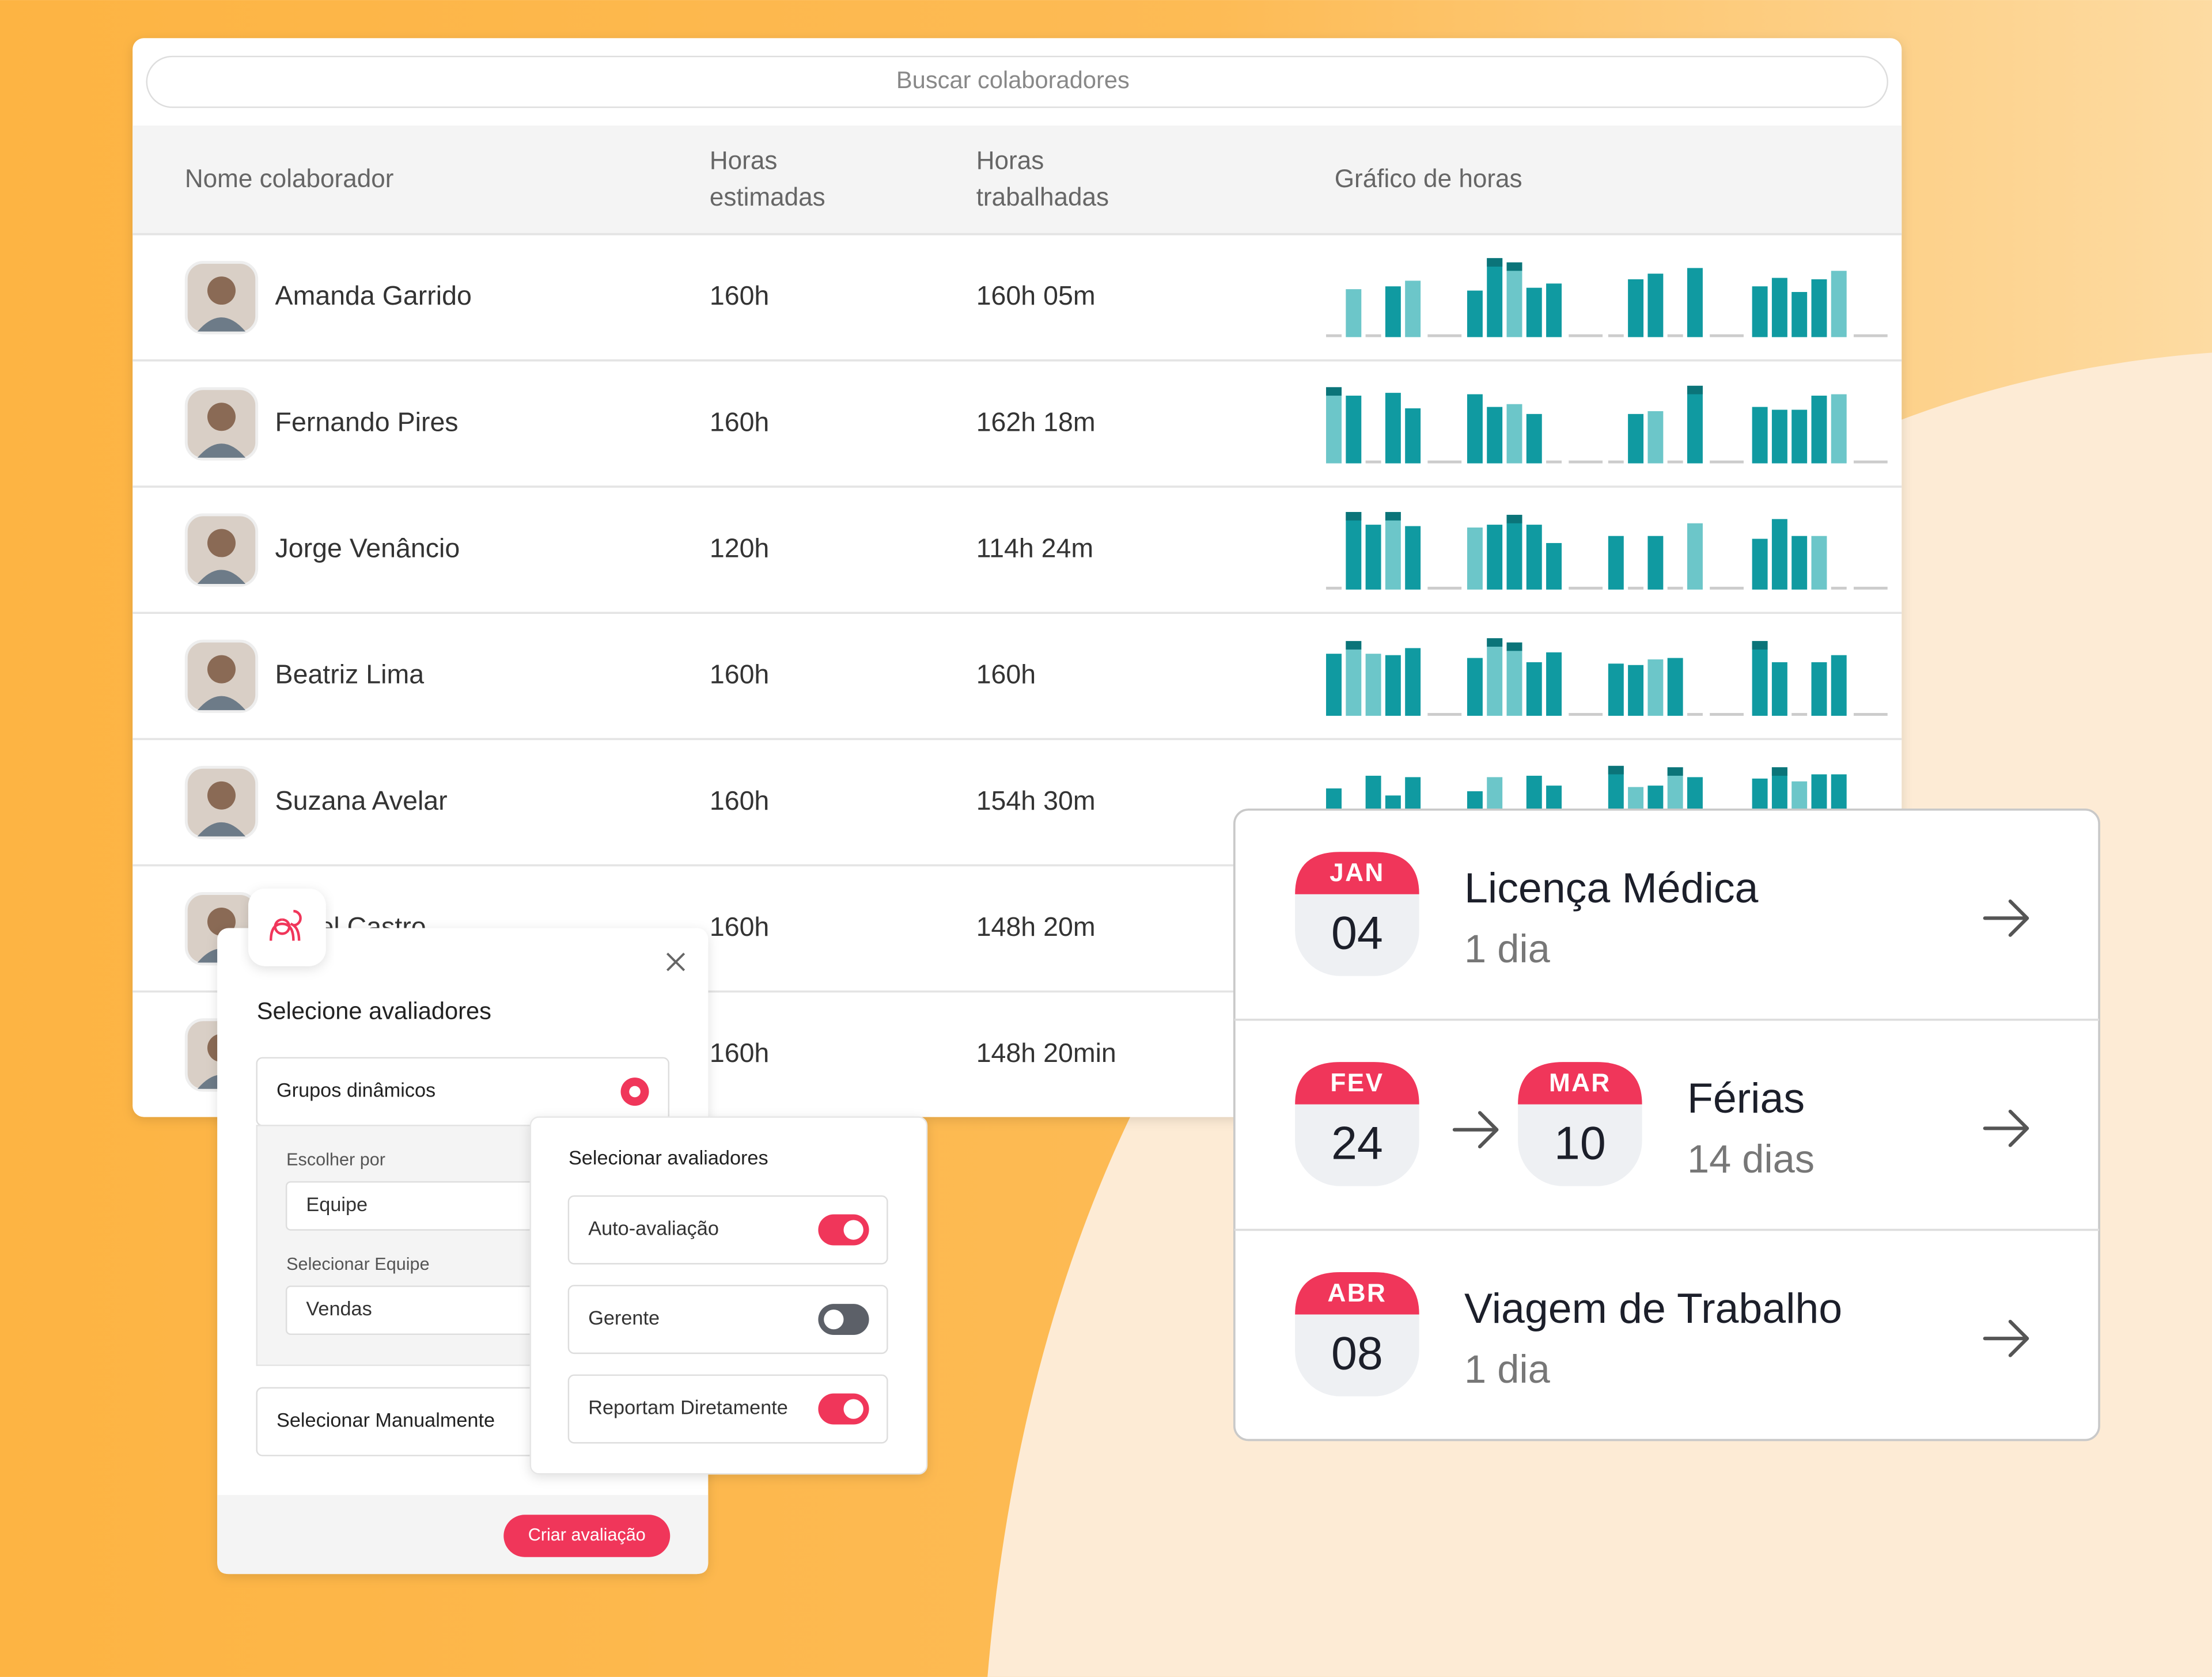 This screenshot has width=2212, height=1677. Describe the element at coordinates (587, 1536) in the screenshot. I see `submit-button` at that location.